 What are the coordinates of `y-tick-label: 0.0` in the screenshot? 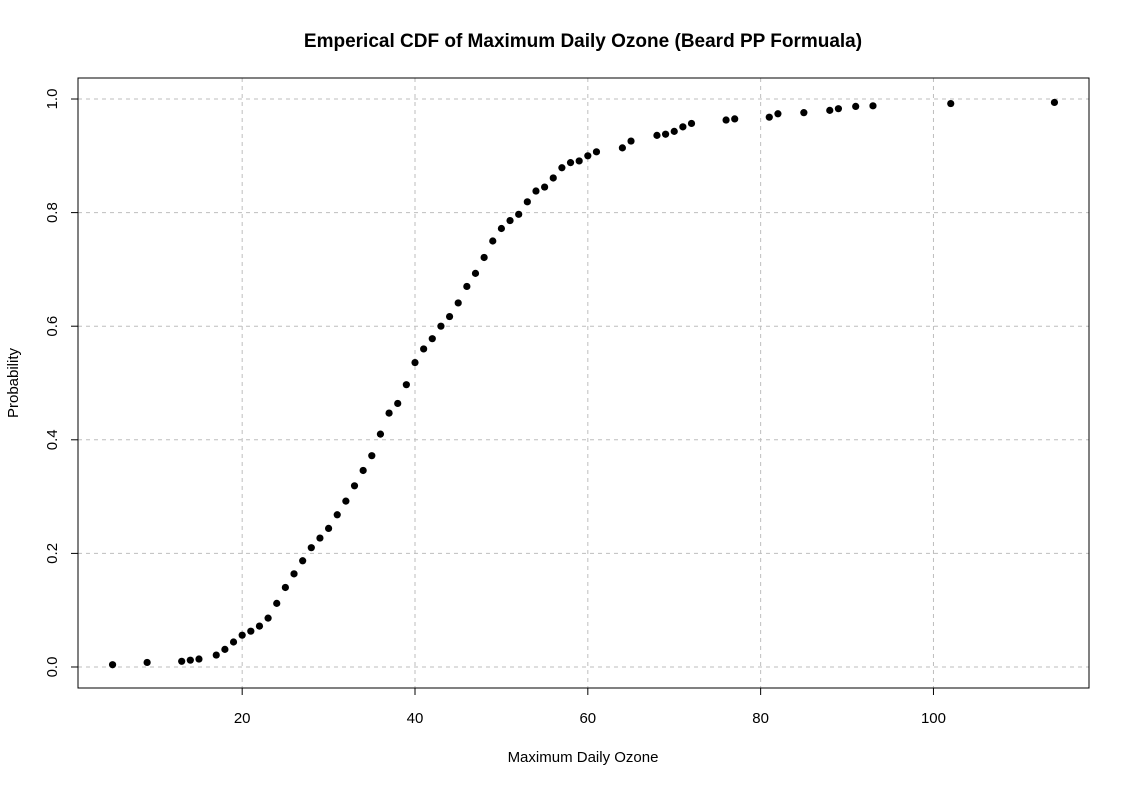 It's located at (52, 667).